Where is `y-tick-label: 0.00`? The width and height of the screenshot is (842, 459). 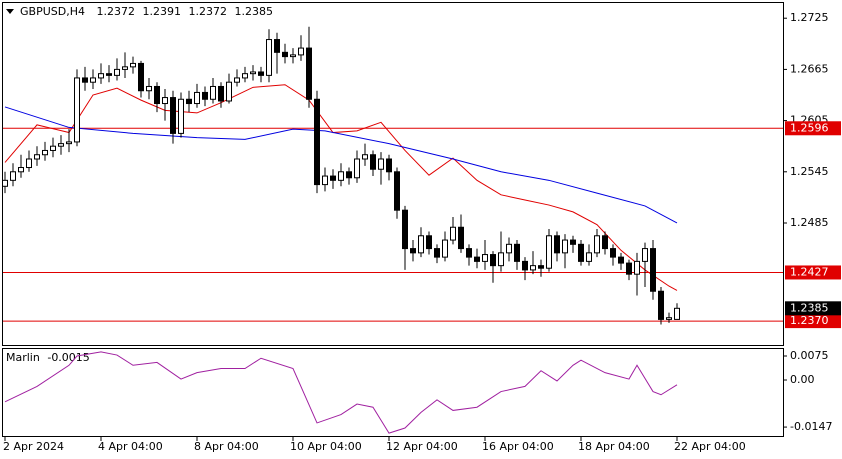 y-tick-label: 0.00 is located at coordinates (802, 379).